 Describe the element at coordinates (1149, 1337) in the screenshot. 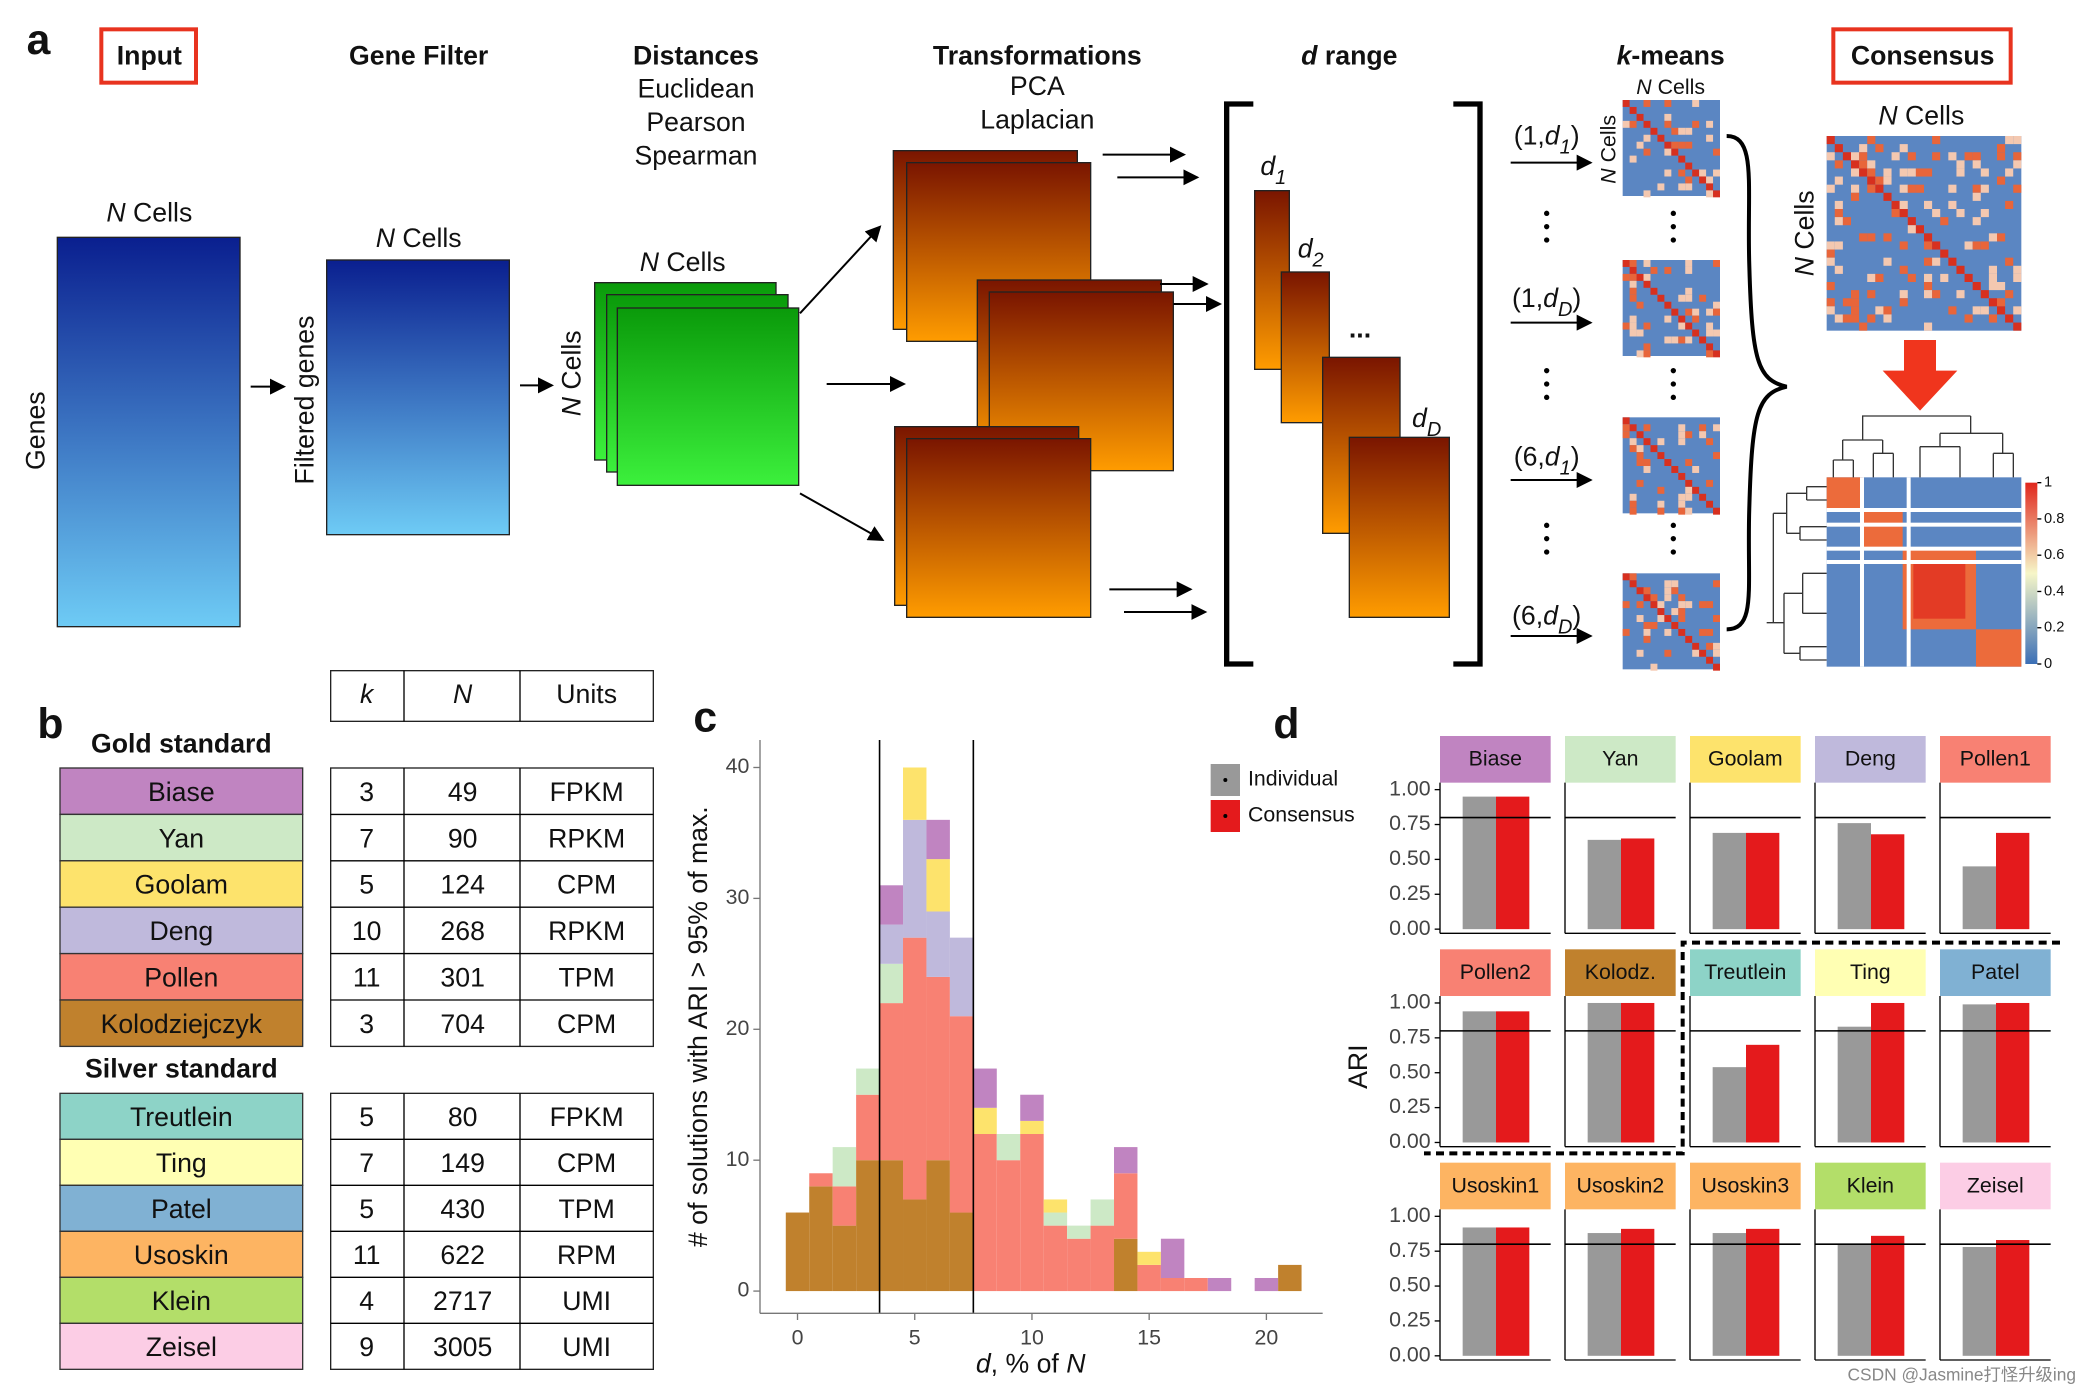

I see `x-tick-label: 15` at that location.